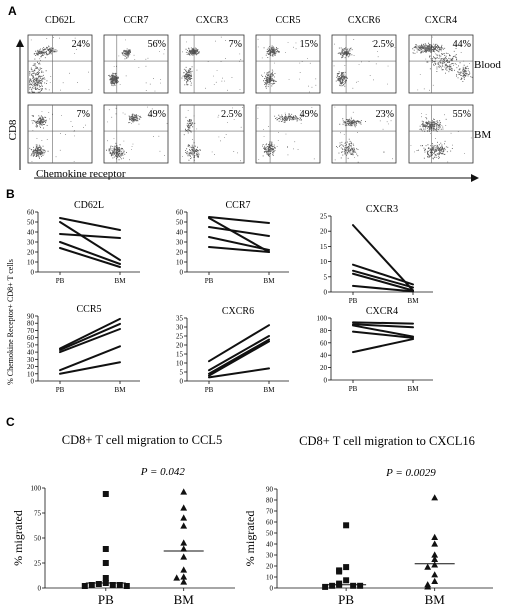 The image size is (520, 612). What do you see at coordinates (364, 64) in the screenshot?
I see `flow-plot-cxcr6-blood: 2.5%` at bounding box center [364, 64].